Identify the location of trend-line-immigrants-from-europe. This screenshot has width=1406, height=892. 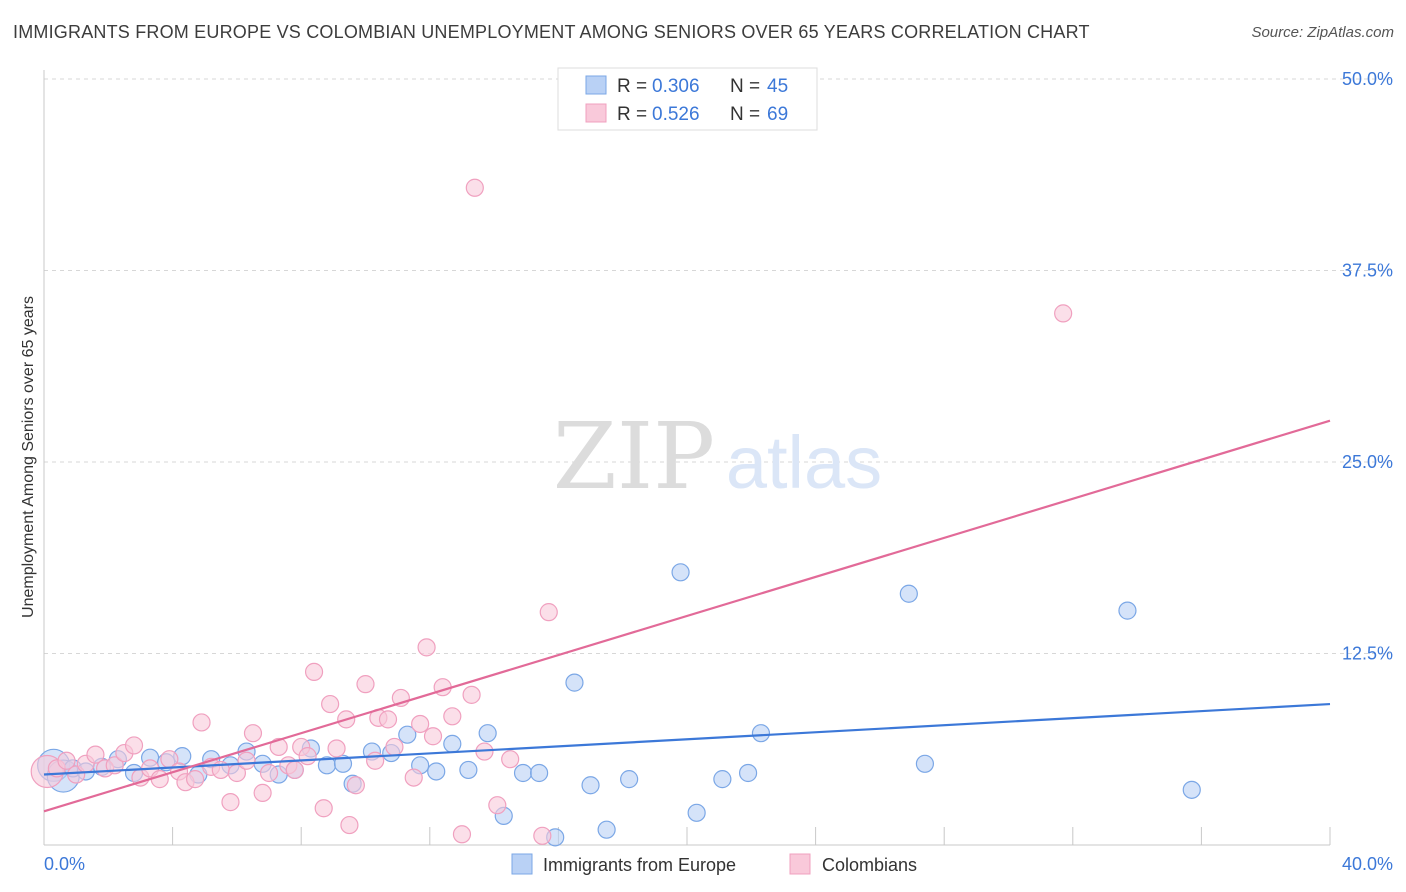
(687, 739).